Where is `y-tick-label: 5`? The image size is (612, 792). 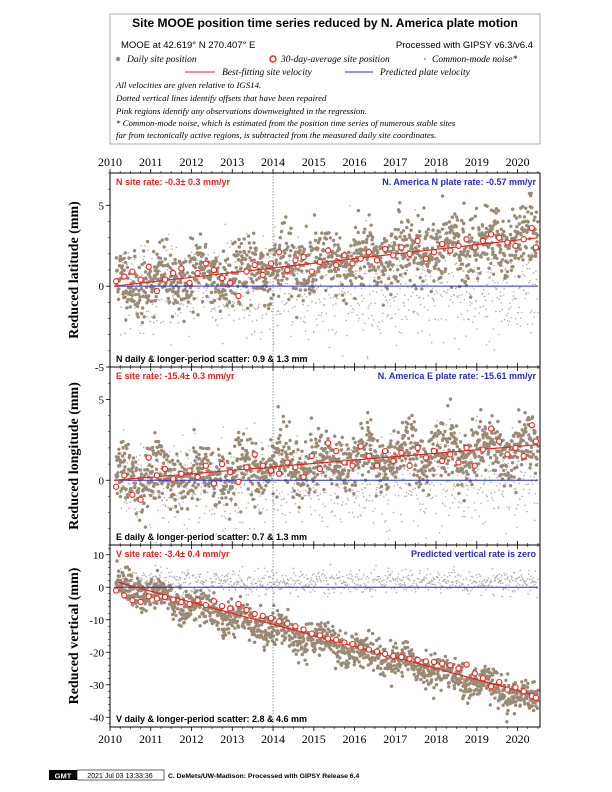 y-tick-label: 5 is located at coordinates (102, 400).